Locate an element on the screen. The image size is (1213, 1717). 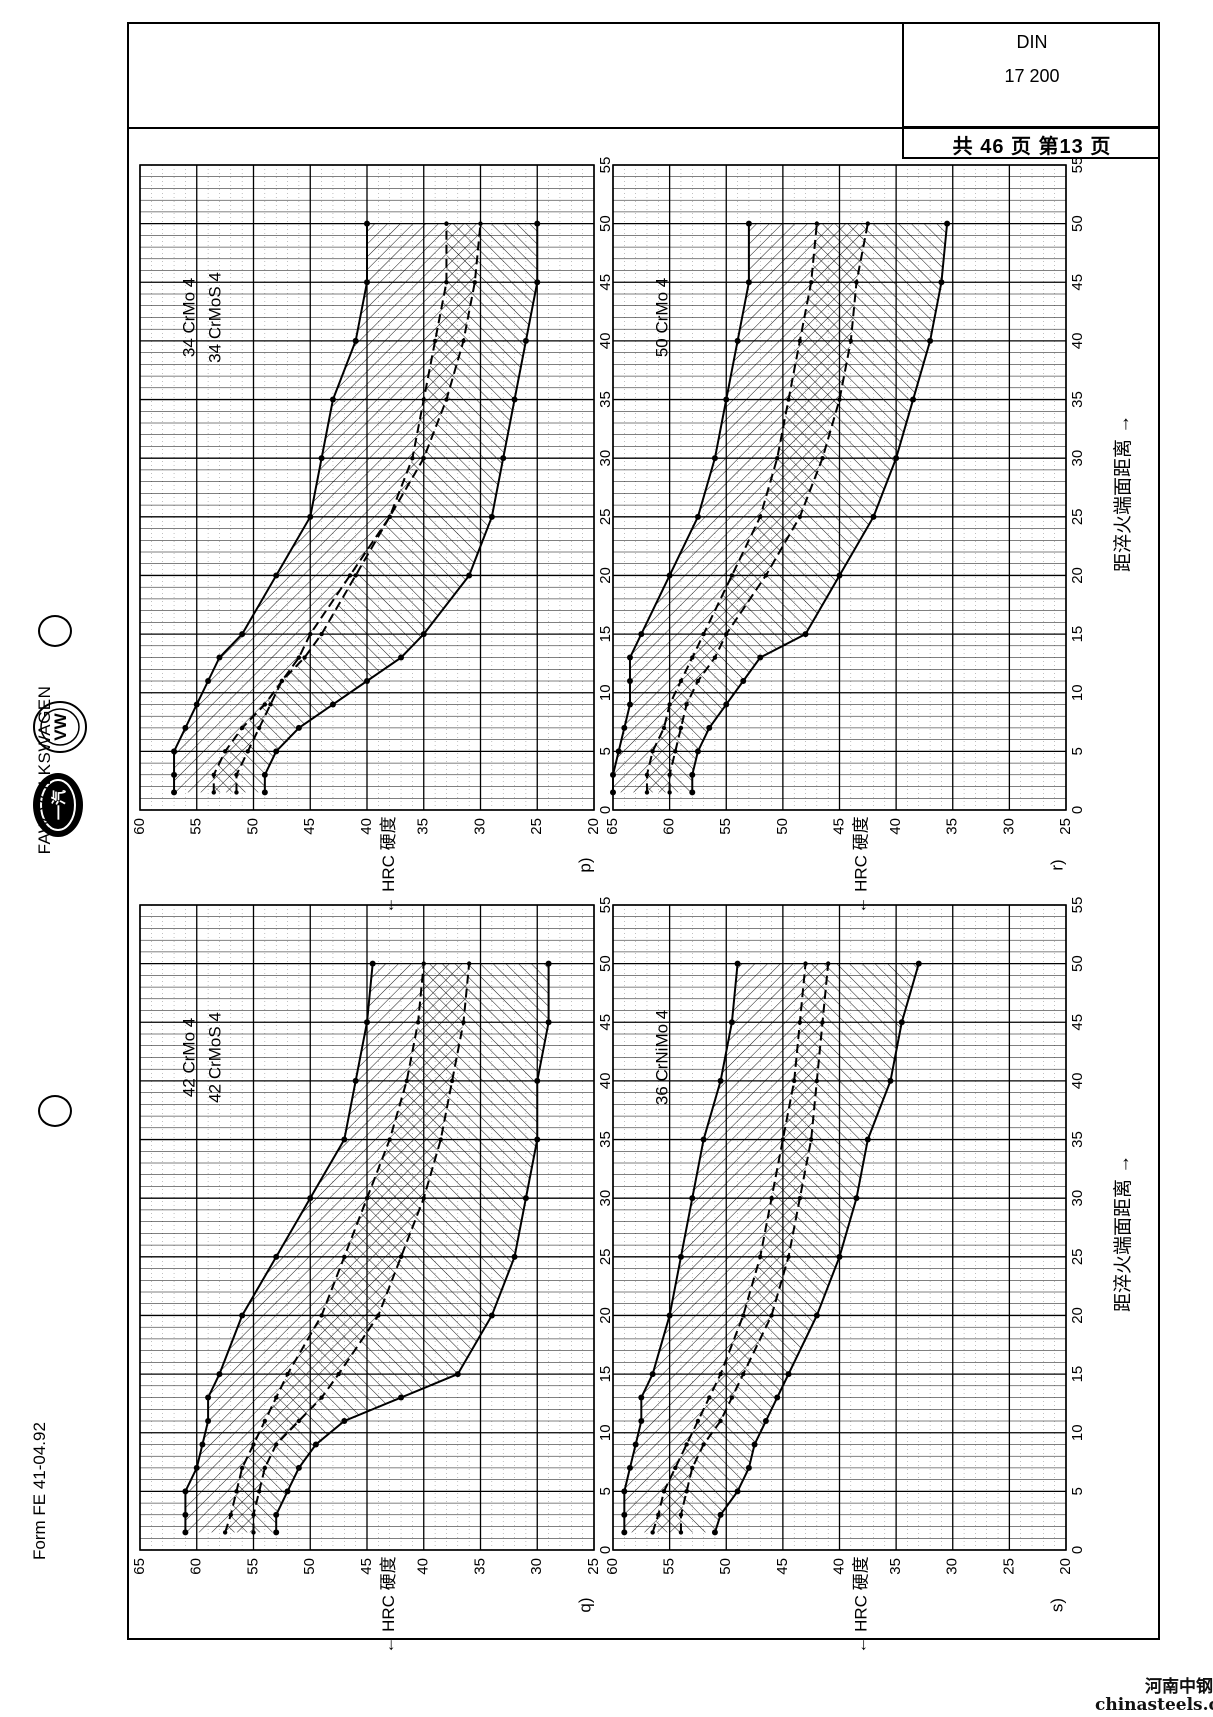
faw-vw-logo: VW 一汽 is located at coordinates (60, 769).